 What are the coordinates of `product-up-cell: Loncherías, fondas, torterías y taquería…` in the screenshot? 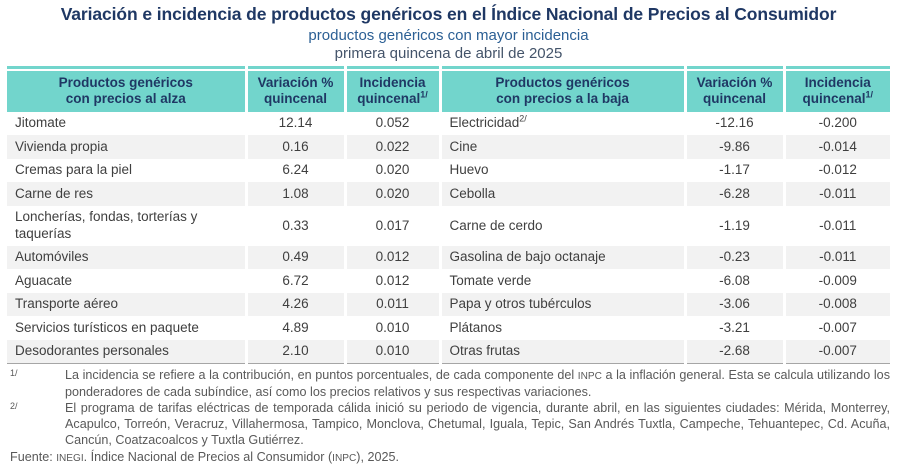 It's located at (106, 225).